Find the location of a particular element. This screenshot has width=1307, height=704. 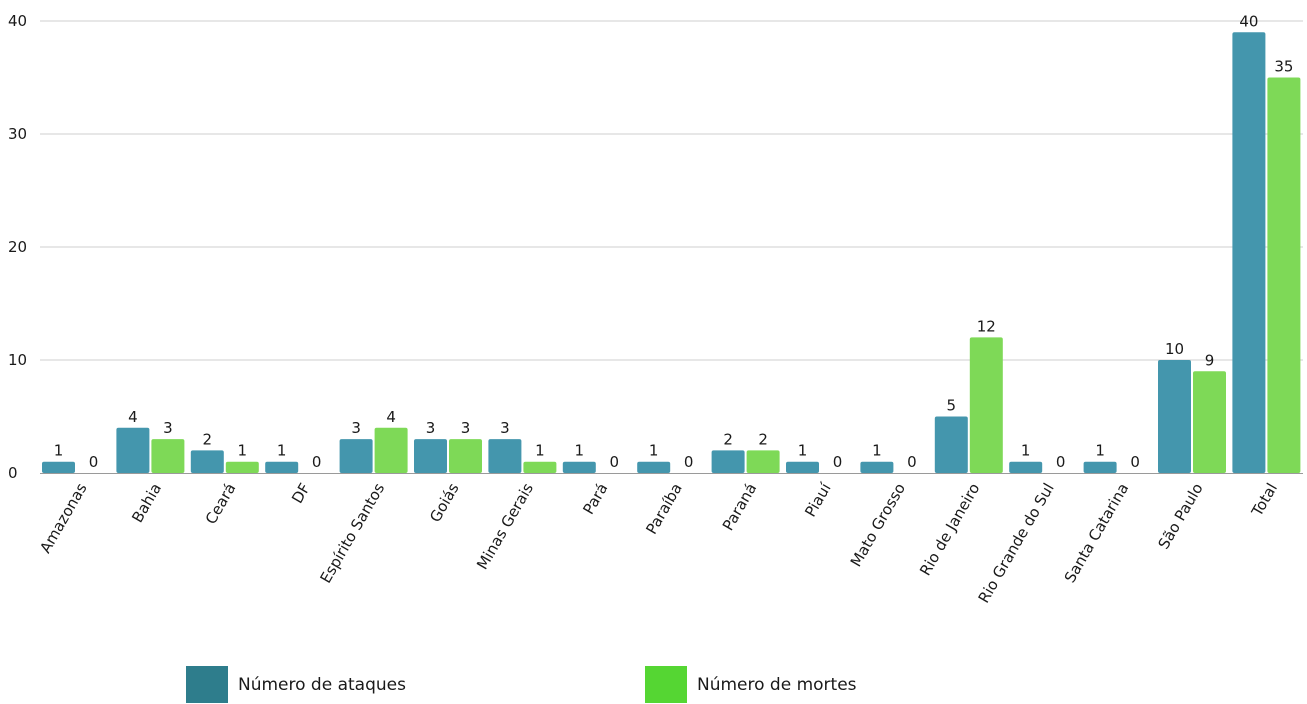

category-label: Paraná is located at coordinates (739, 507).